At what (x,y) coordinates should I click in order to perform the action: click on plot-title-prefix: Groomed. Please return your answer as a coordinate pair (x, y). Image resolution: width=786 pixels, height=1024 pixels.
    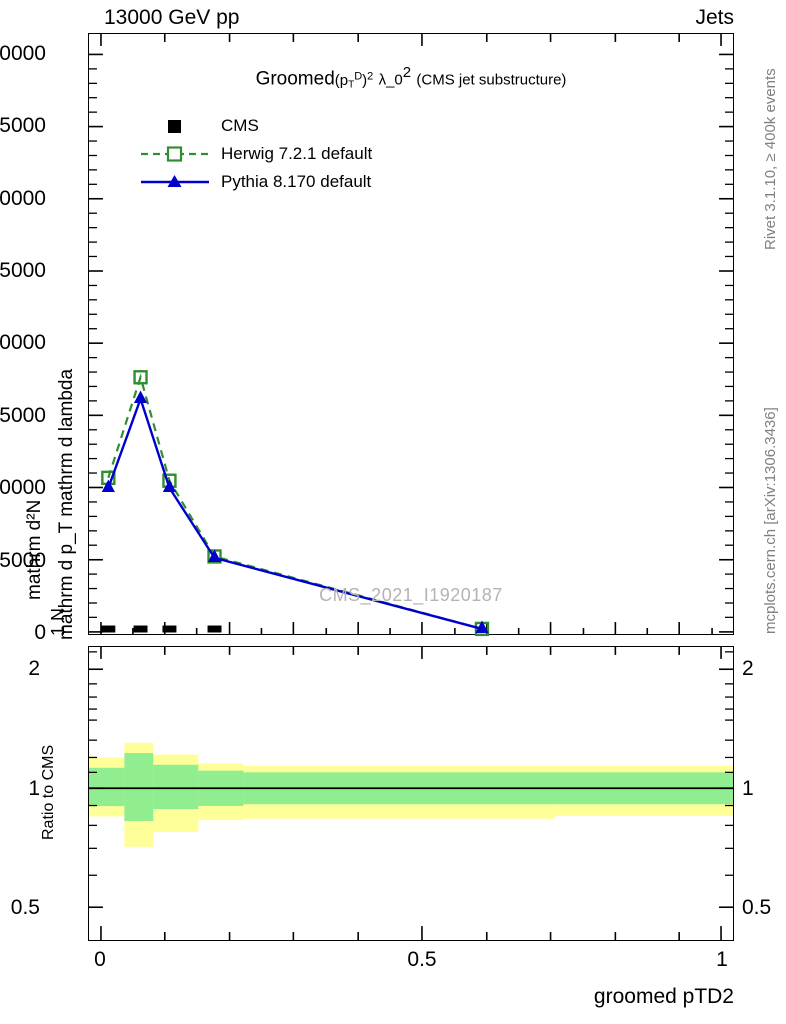
    Looking at the image, I should click on (295, 79).